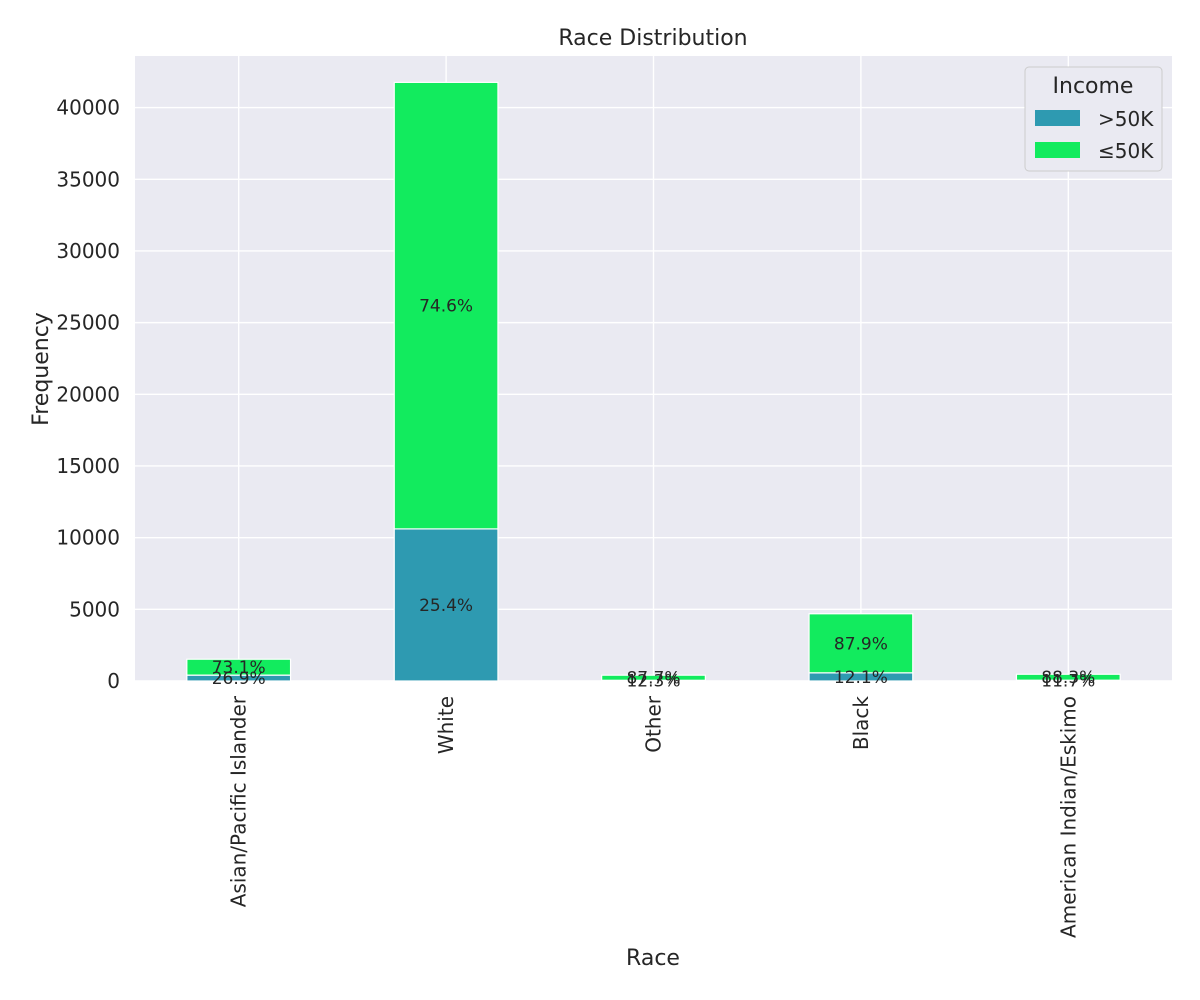 The width and height of the screenshot is (1200, 1000). Describe the element at coordinates (446, 725) in the screenshot. I see `x-tick-label: White` at that location.